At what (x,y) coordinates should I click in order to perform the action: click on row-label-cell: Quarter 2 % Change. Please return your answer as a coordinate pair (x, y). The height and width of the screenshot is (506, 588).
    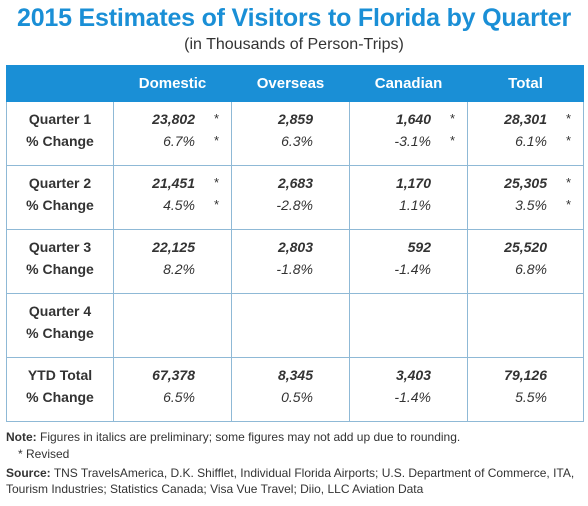
    Looking at the image, I should click on (60, 197).